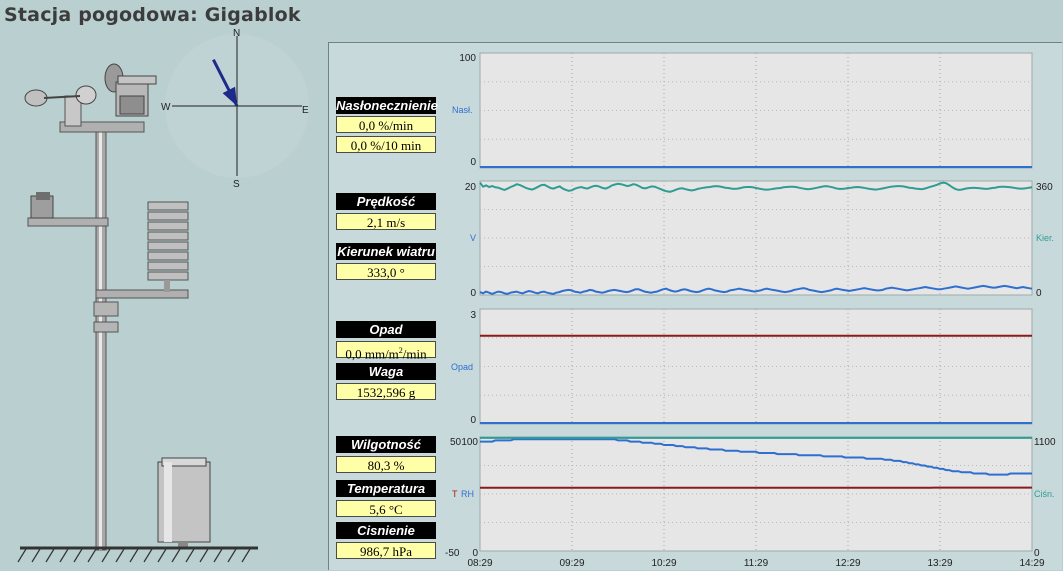 The image size is (1063, 571). What do you see at coordinates (1037, 553) in the screenshot?
I see `chart-4-p-min-label: 0` at bounding box center [1037, 553].